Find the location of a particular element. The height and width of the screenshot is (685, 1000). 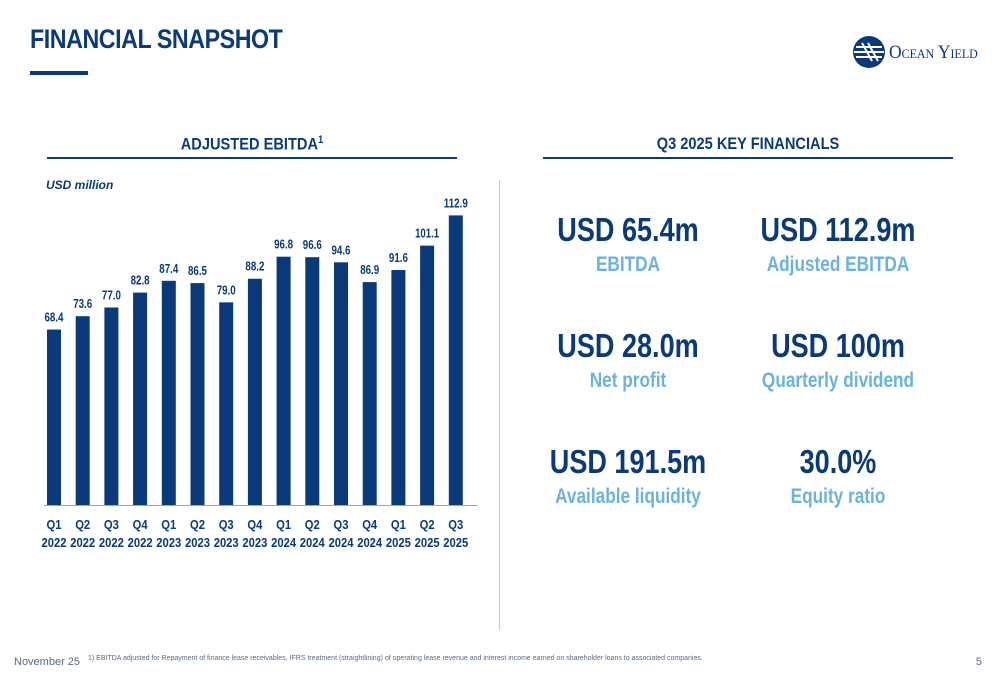

kpi-net-profit: USD 28.0m Net profit is located at coordinates (628, 361).